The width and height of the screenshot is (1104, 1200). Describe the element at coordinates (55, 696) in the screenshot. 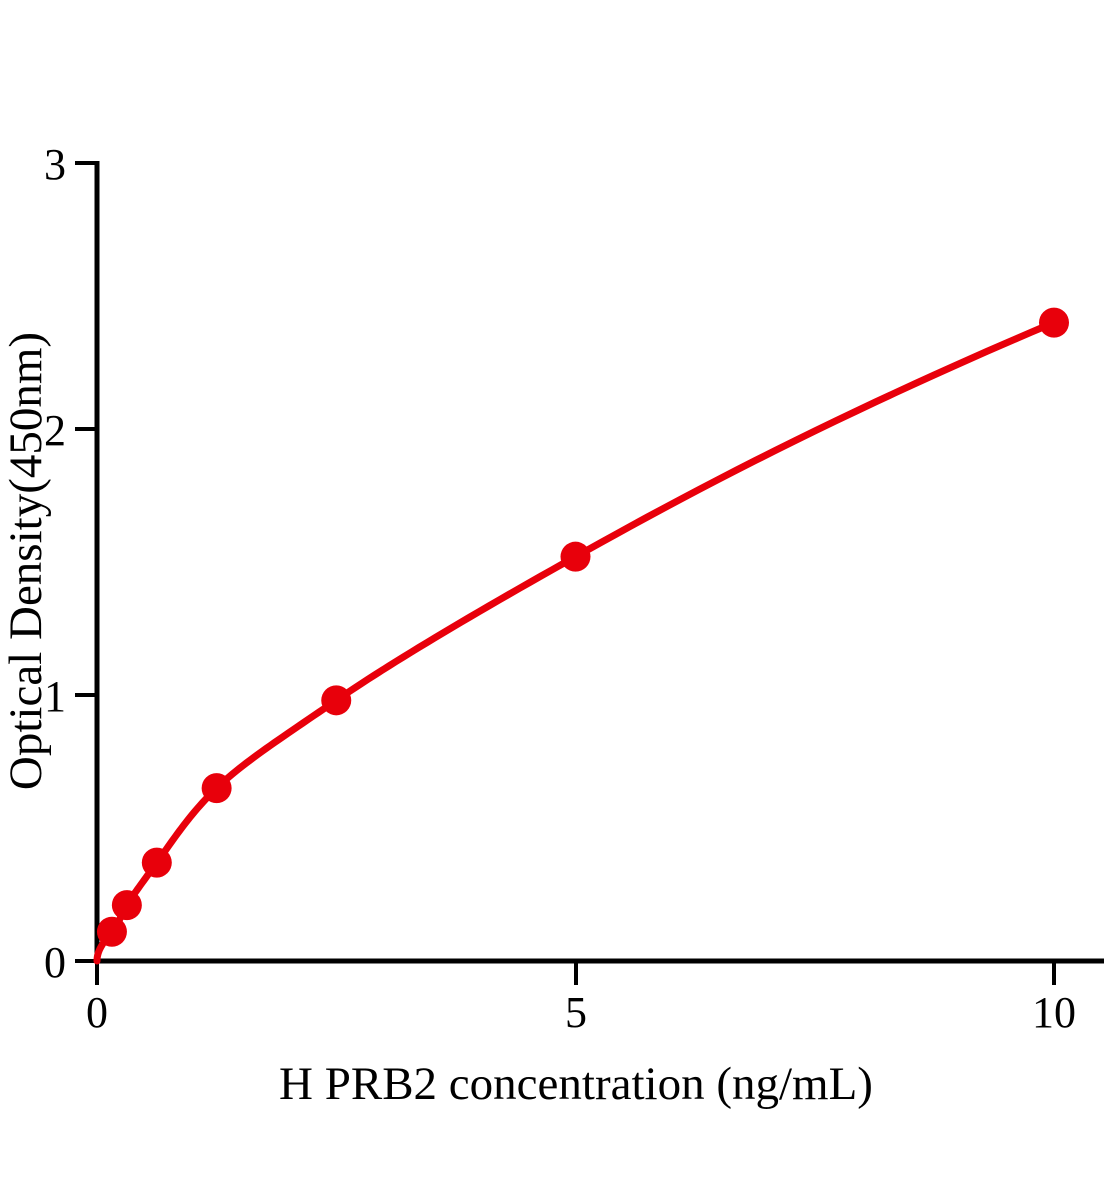

I see `y-tick-label-1: 1` at that location.